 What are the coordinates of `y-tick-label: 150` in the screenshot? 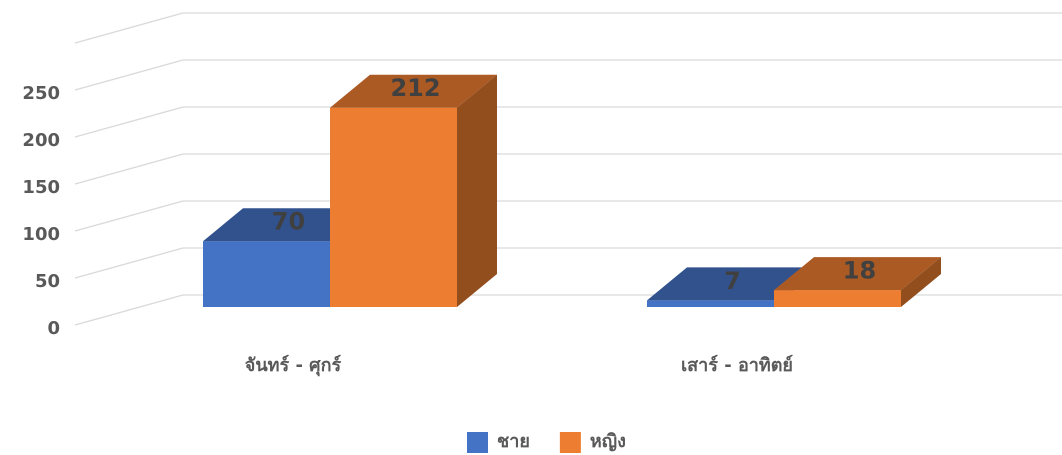 It's located at (41, 187).